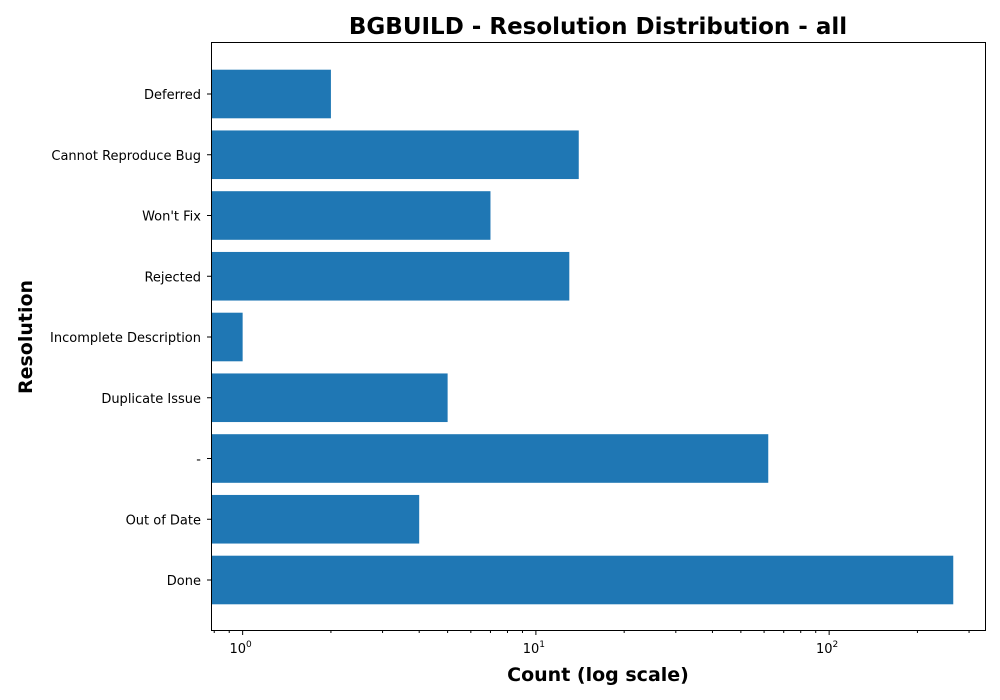 The width and height of the screenshot is (1000, 700). I want to click on x-tick-label: 10², so click(827, 648).